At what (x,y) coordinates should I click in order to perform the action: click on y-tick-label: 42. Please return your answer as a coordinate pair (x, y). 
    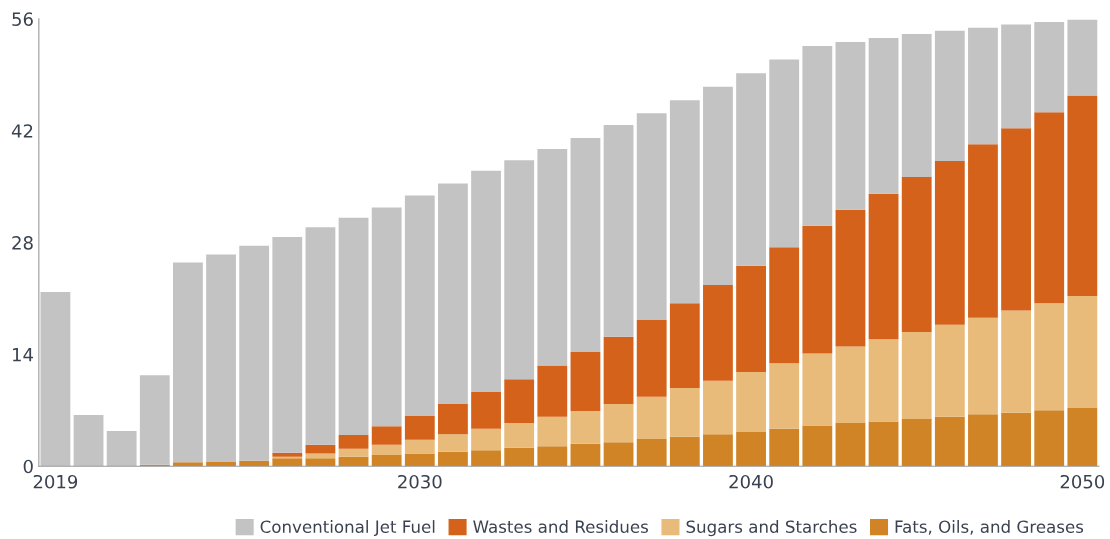
    Looking at the image, I should click on (22, 131).